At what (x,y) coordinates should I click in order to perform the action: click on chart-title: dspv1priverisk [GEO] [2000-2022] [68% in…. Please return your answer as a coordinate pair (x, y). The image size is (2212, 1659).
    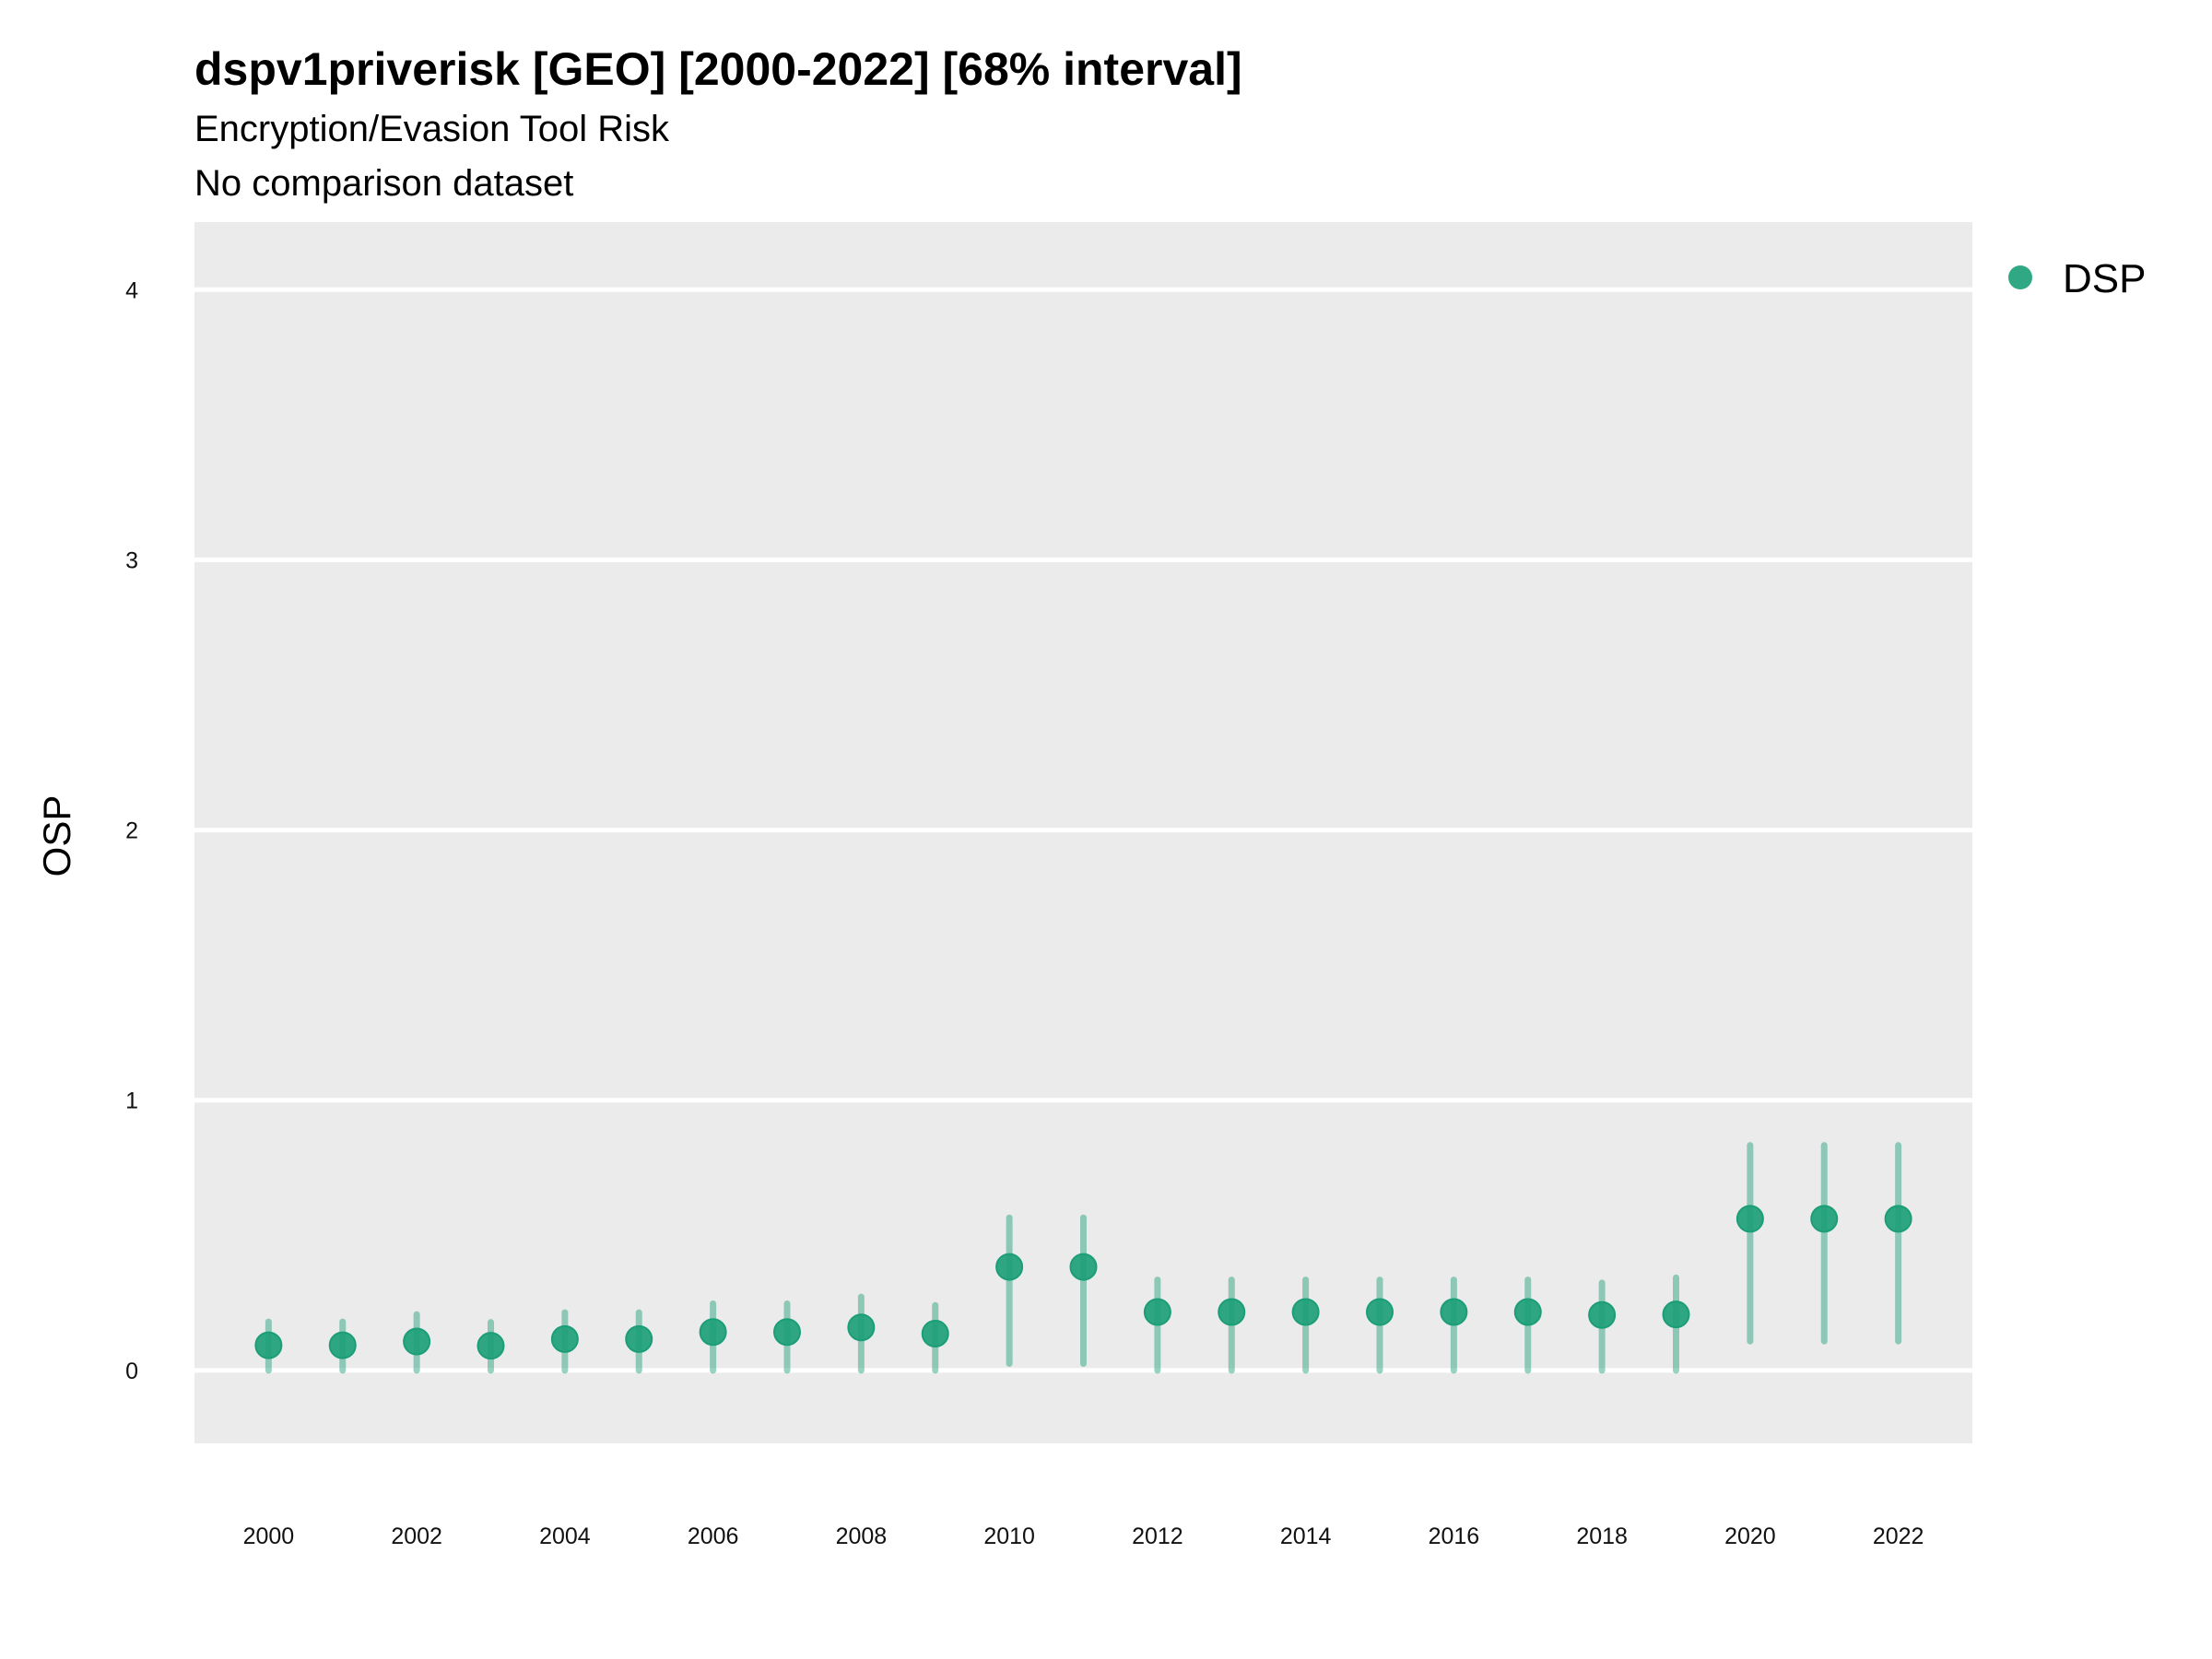
    Looking at the image, I should click on (718, 69).